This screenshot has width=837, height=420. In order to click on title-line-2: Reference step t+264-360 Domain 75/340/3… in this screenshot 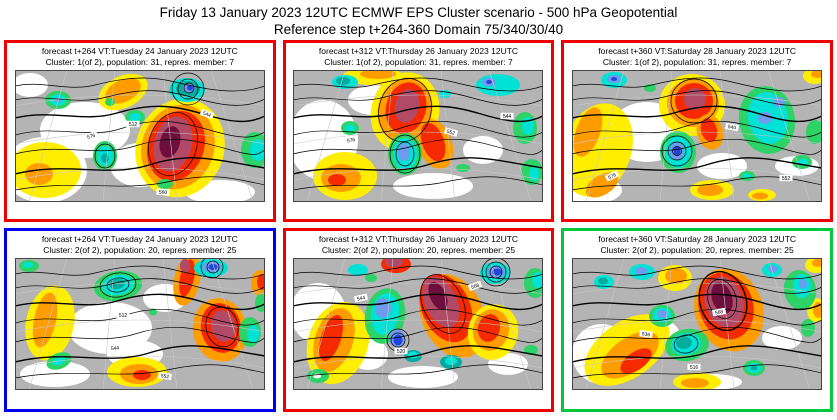, I will do `click(418, 29)`.